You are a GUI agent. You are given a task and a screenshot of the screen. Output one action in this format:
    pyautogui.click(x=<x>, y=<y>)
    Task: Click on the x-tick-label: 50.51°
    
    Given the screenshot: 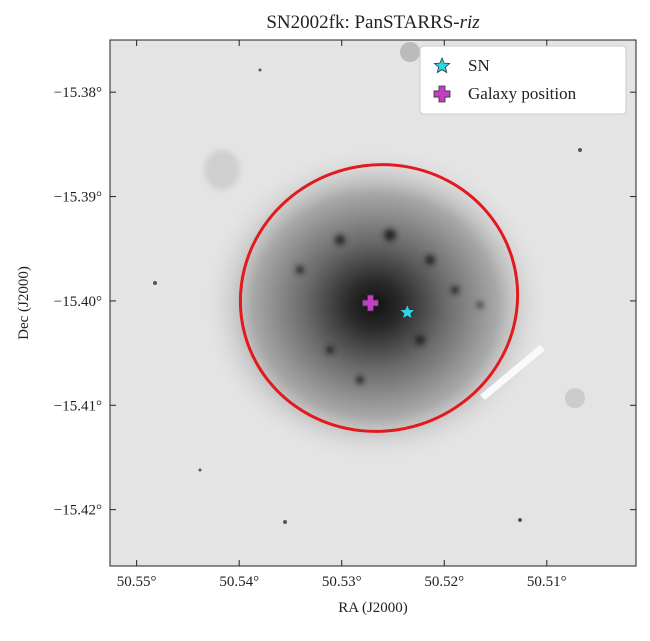 What is the action you would take?
    pyautogui.click(x=547, y=582)
    